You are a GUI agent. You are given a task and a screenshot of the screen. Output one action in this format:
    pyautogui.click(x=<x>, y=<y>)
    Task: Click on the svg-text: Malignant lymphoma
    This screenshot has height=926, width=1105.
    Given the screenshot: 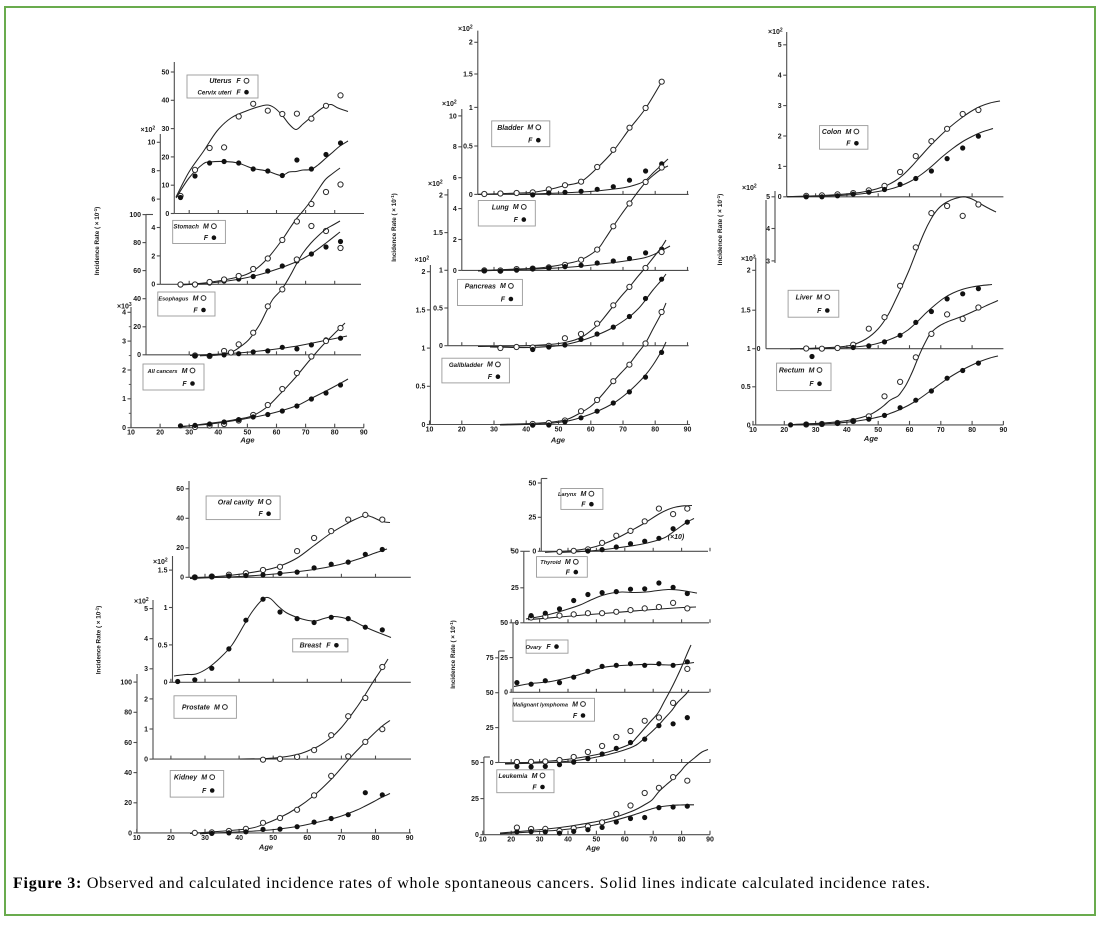 What is the action you would take?
    pyautogui.click(x=540, y=705)
    